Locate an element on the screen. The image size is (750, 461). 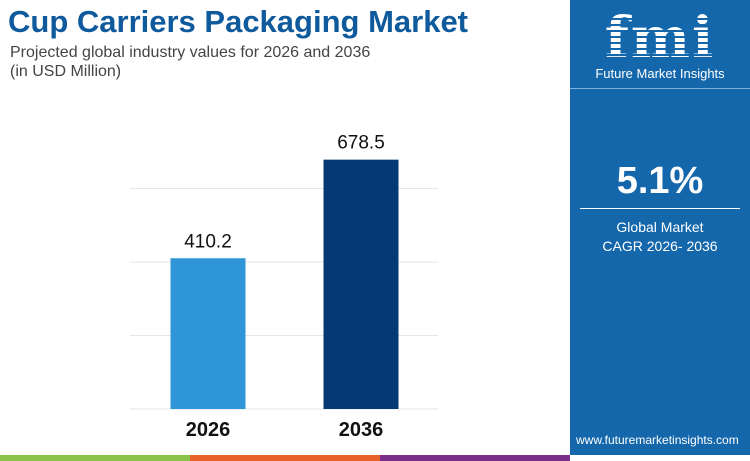
x-tick-label: 2036 is located at coordinates (361, 430).